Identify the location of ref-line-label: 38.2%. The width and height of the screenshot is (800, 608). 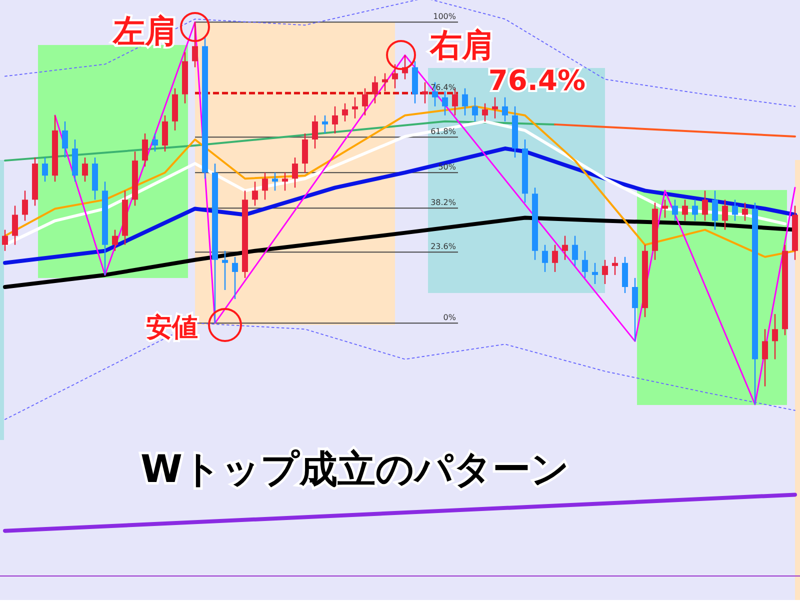
(443, 203).